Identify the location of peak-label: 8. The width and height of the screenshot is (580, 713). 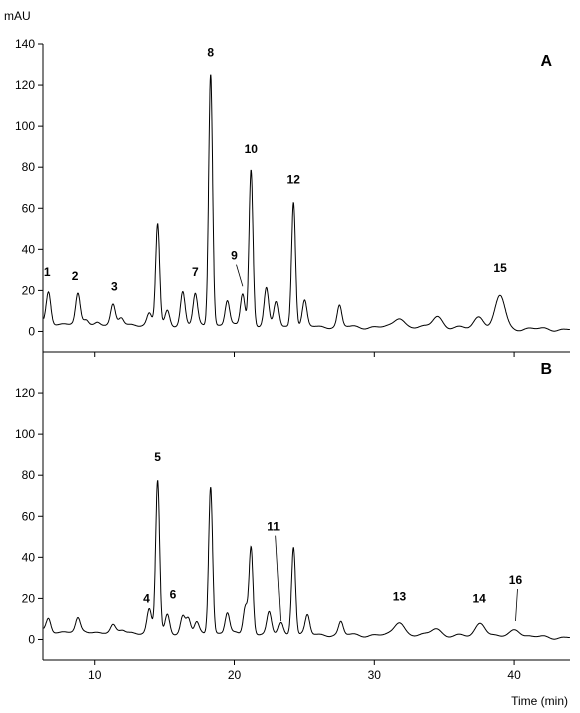
(210, 52).